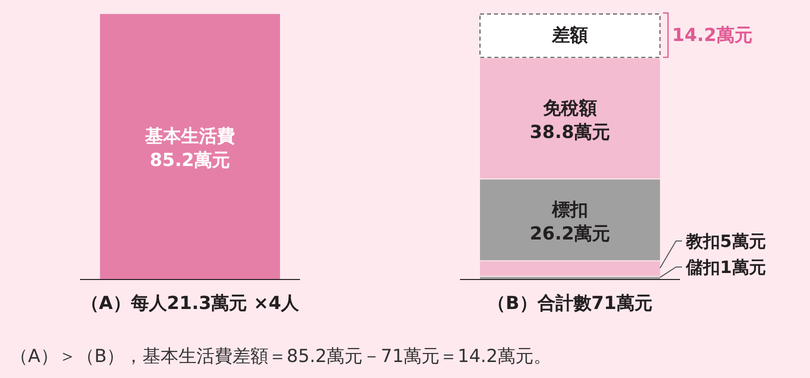 This screenshot has width=810, height=378. Describe the element at coordinates (569, 108) in the screenshot. I see `series-label: 免稅額` at that location.